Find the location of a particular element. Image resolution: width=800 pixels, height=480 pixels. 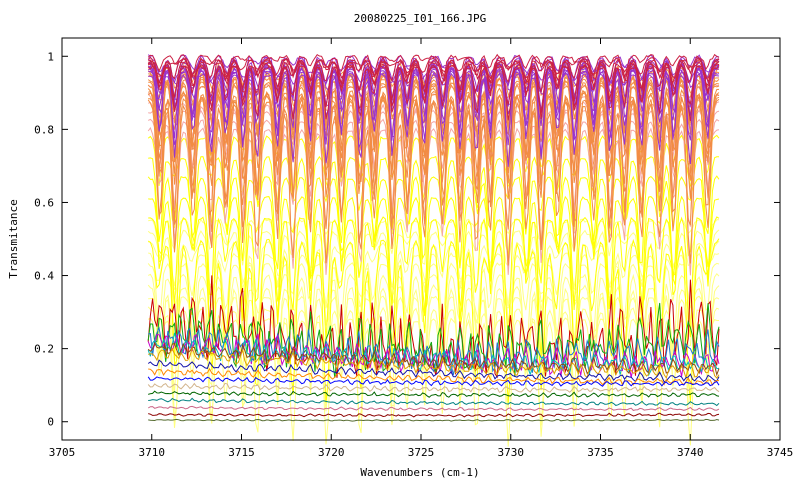

y-tick-label: 0.4 is located at coordinates (44, 276).